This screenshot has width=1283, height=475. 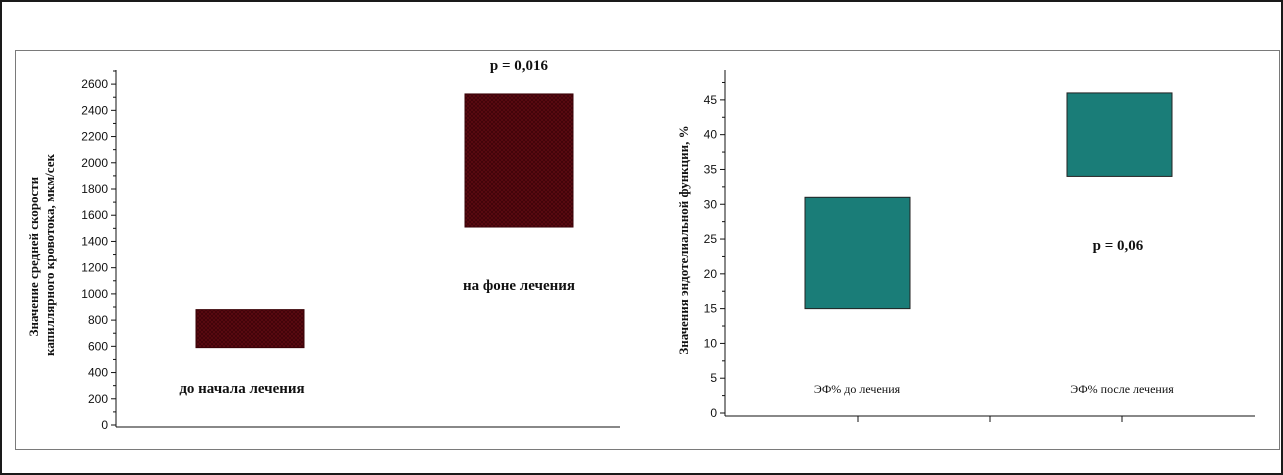 What do you see at coordinates (94, 110) in the screenshot?
I see `chart-1-y-tick-label: 2400` at bounding box center [94, 110].